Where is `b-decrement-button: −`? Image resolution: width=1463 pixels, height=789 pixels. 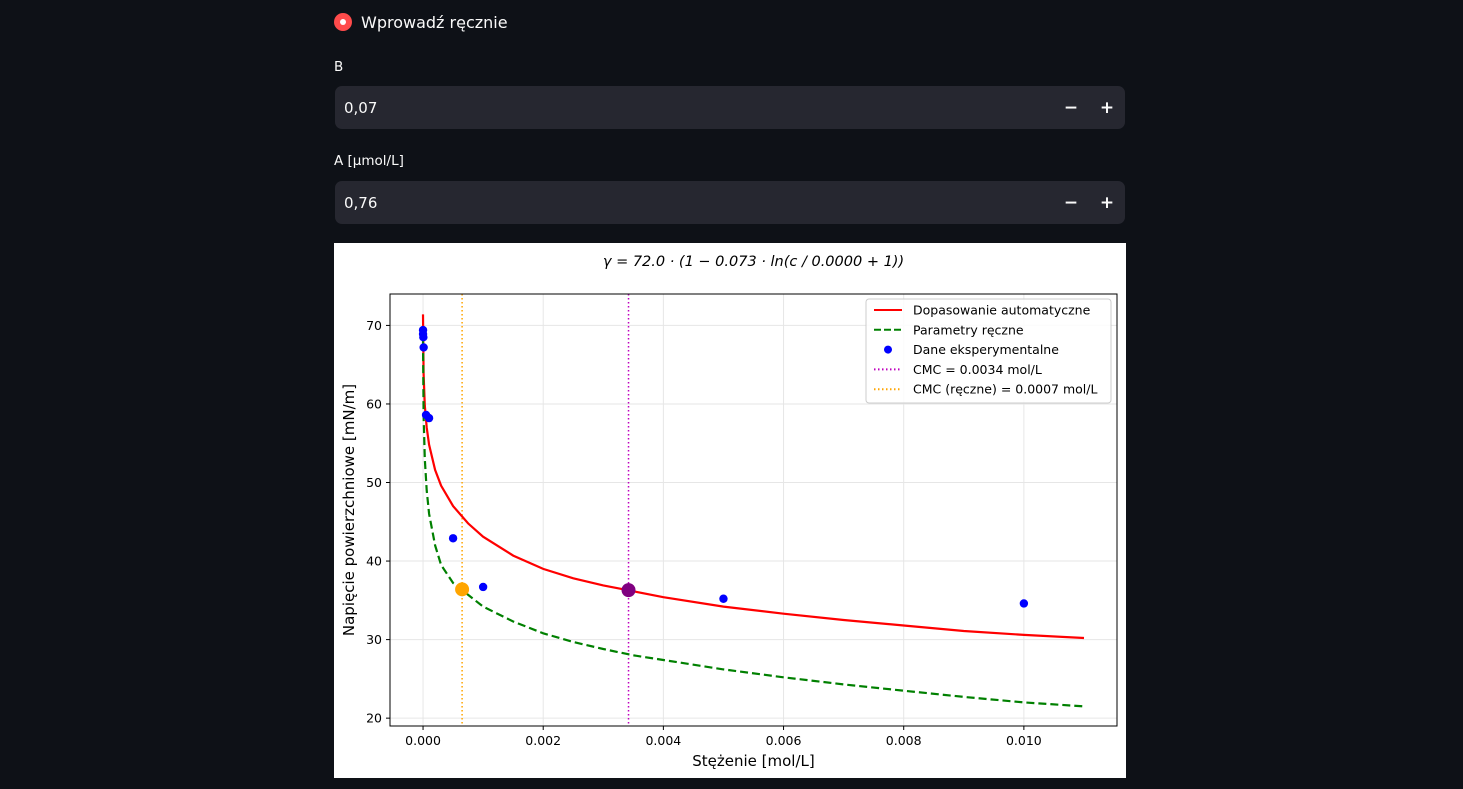
b-decrement-button: − is located at coordinates (1071, 107).